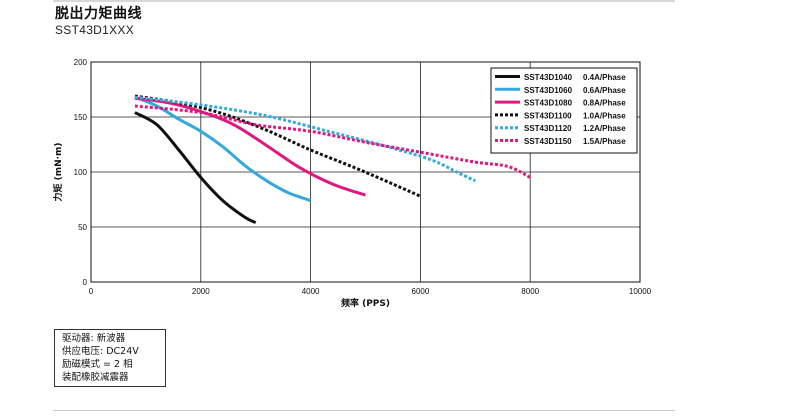 The image size is (800, 416). I want to click on series-line-sst43d1080, so click(250, 146).